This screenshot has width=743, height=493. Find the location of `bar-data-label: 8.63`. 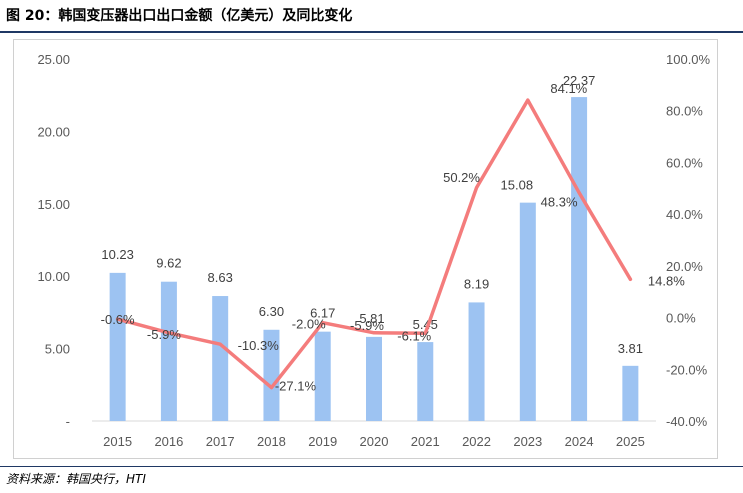

bar-data-label: 8.63 is located at coordinates (220, 277).